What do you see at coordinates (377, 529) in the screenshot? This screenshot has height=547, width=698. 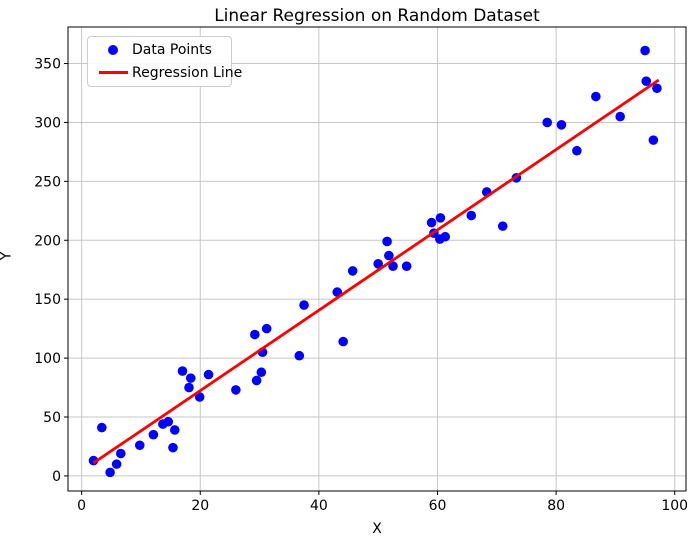 I see `x-axis-label: X` at bounding box center [377, 529].